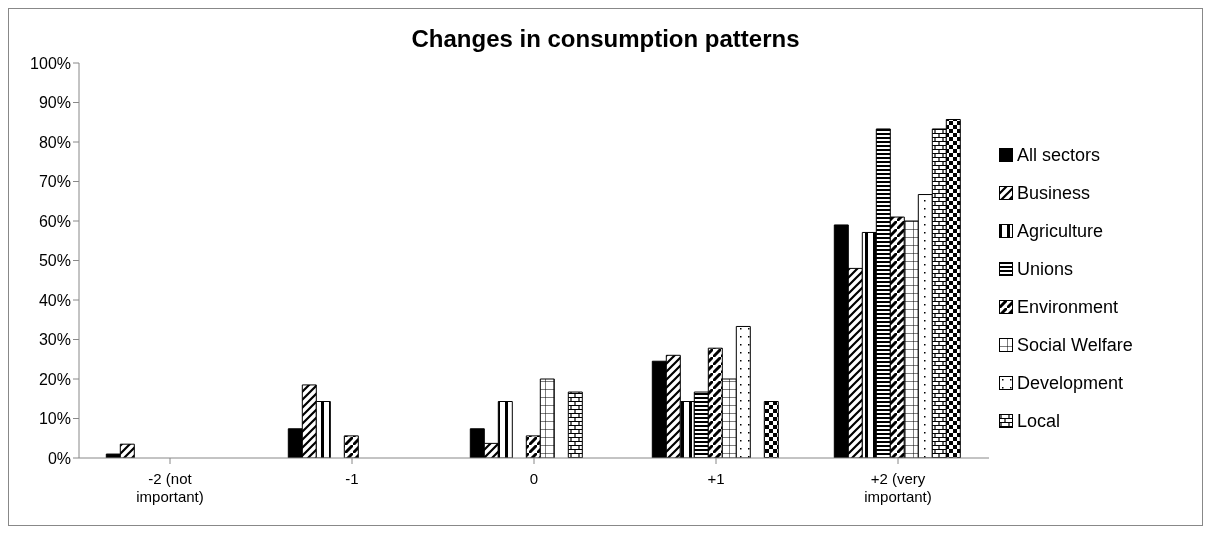  What do you see at coordinates (898, 487) in the screenshot?
I see `x-tick-label: +2 (very important)` at bounding box center [898, 487].